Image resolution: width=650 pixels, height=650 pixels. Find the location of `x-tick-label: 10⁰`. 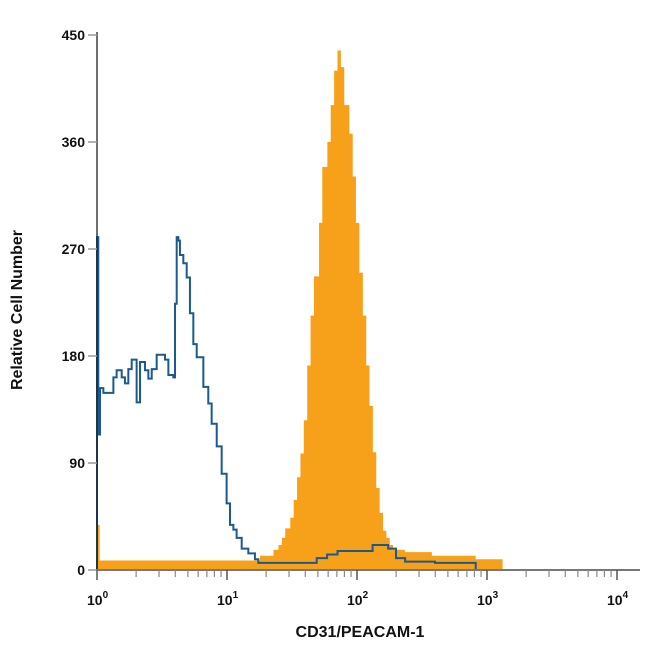

x-tick-label: 10⁰ is located at coordinates (98, 599).